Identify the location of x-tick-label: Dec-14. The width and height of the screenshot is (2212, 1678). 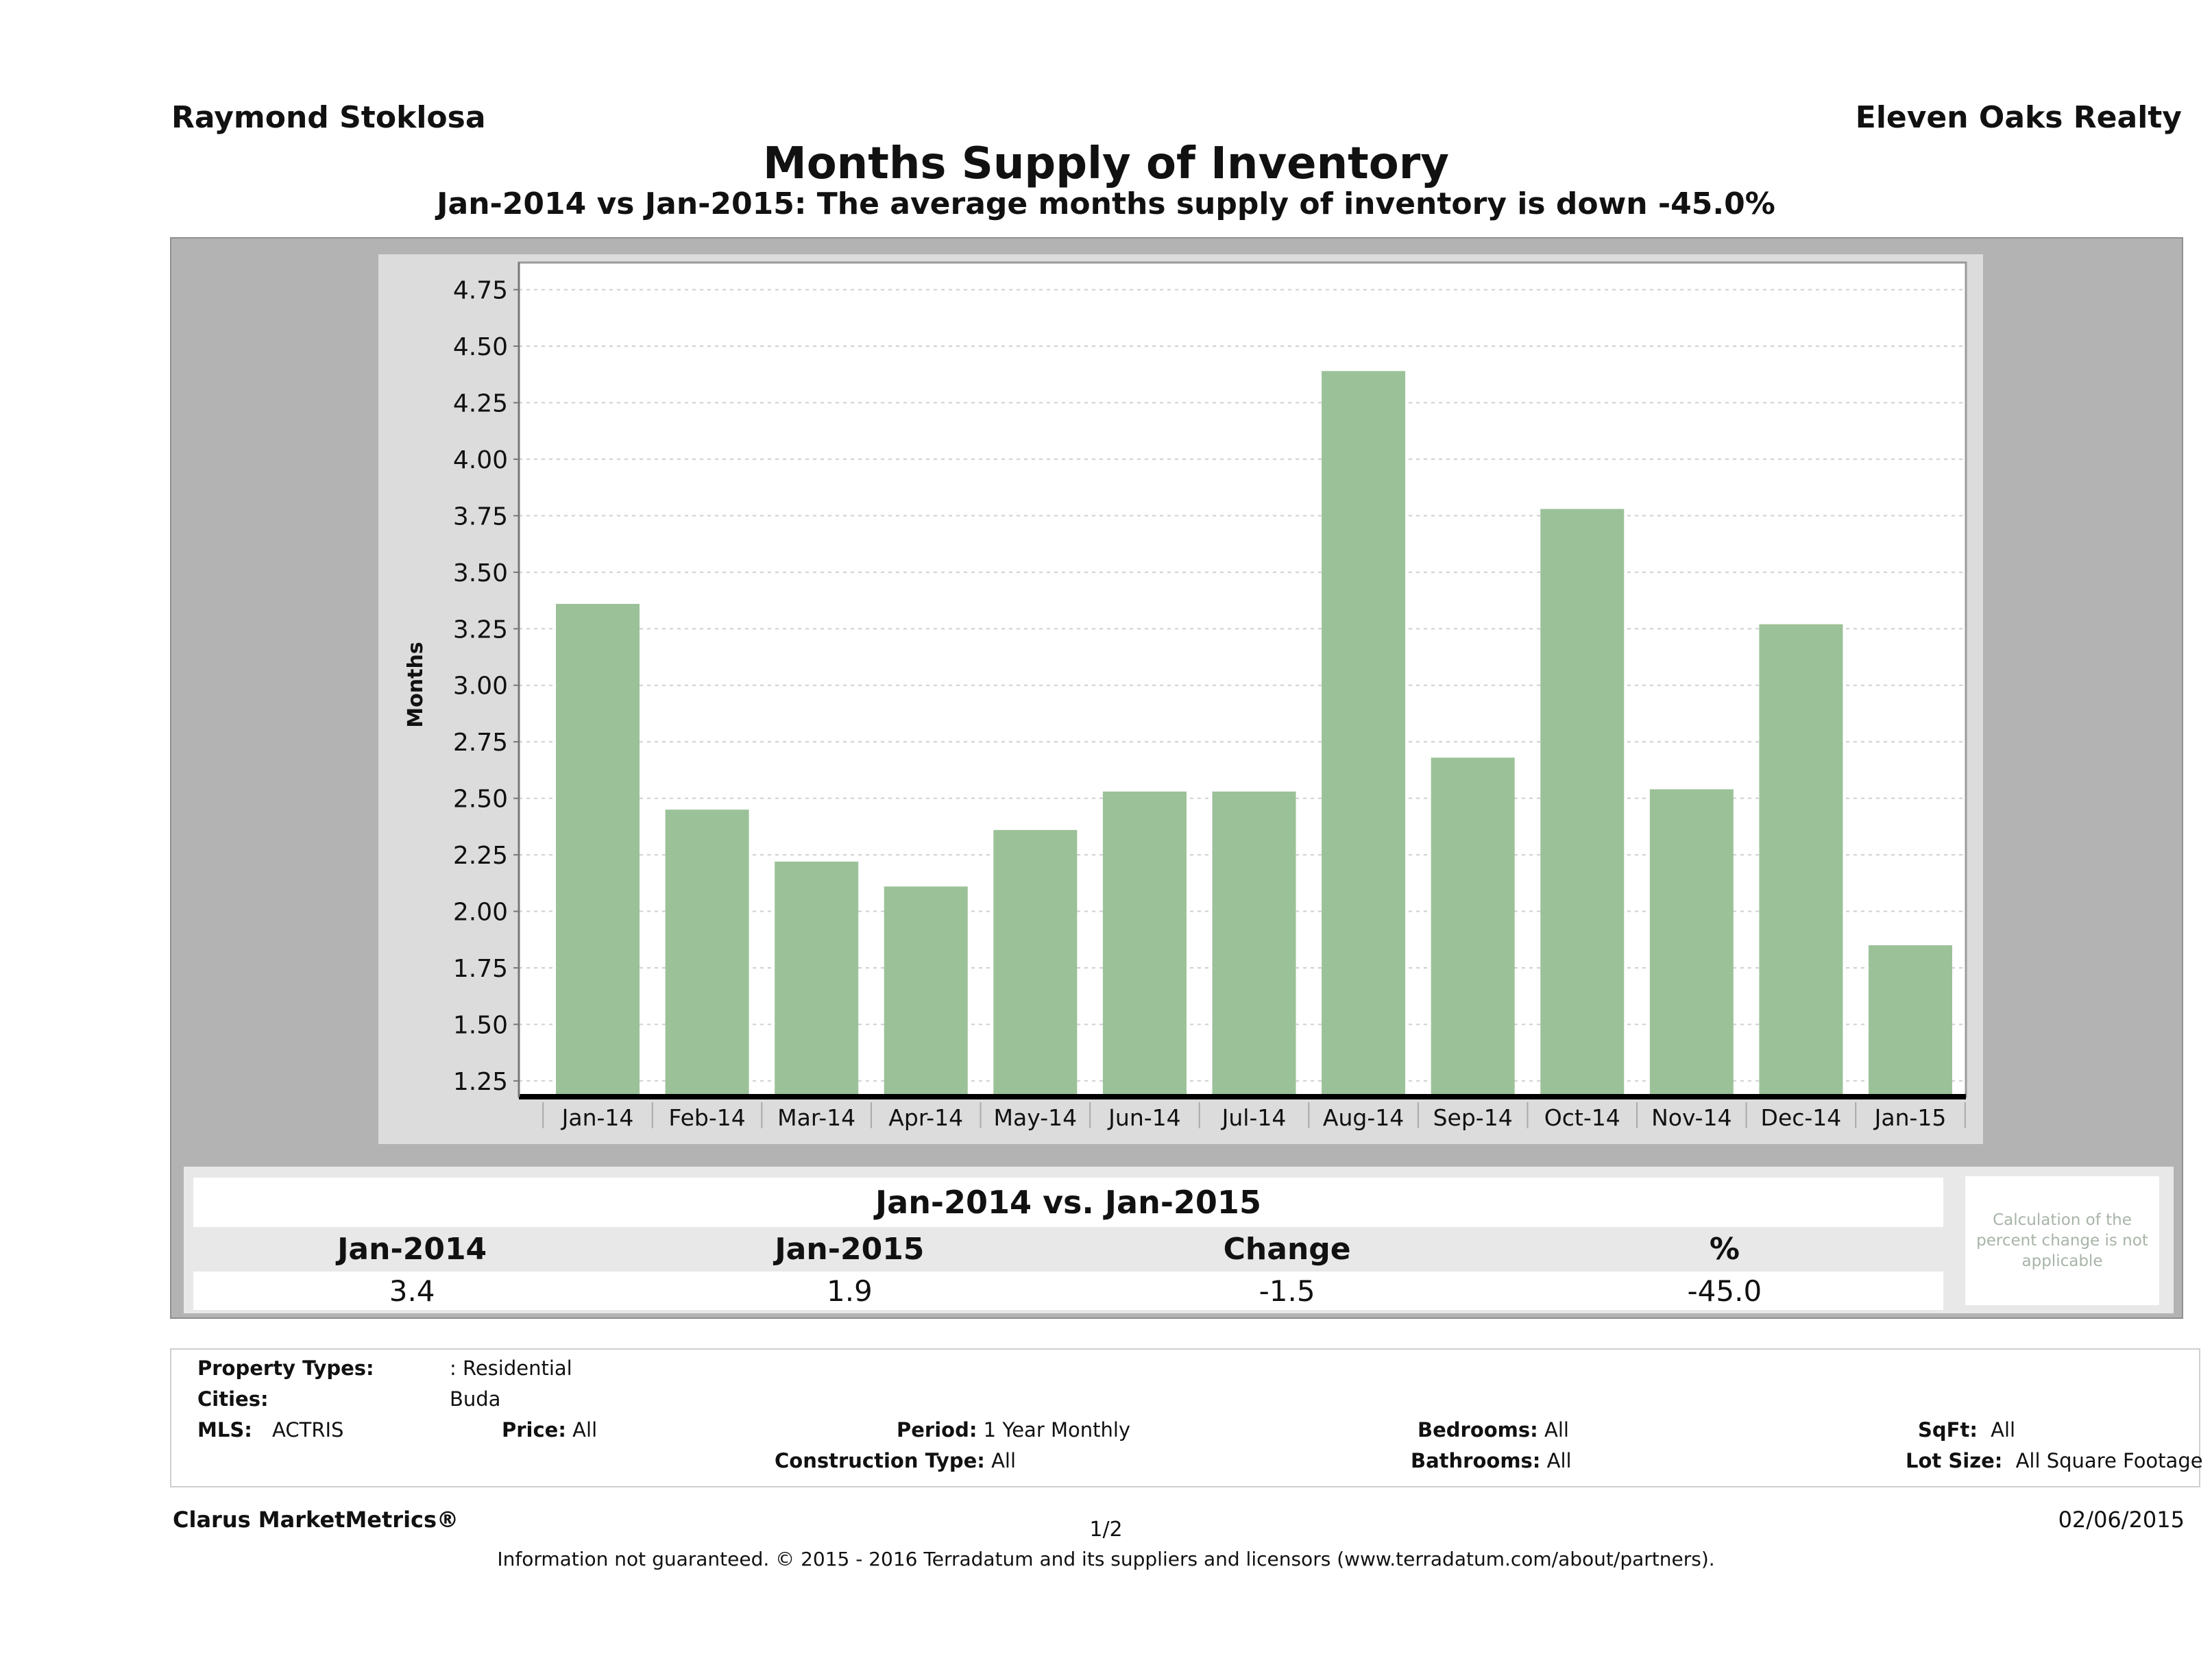
(1801, 1117).